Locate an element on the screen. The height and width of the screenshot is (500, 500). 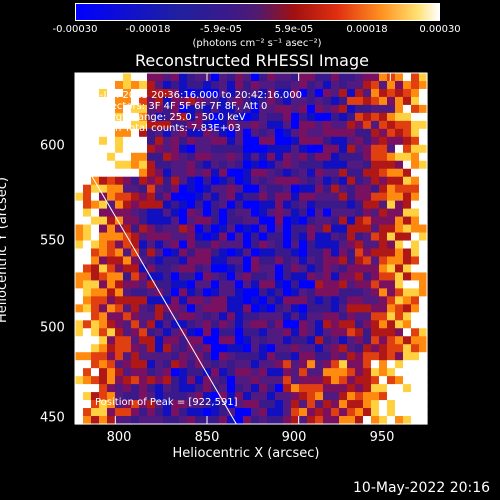
chart-title: Reconstructed RHESSI Image is located at coordinates (252, 60).